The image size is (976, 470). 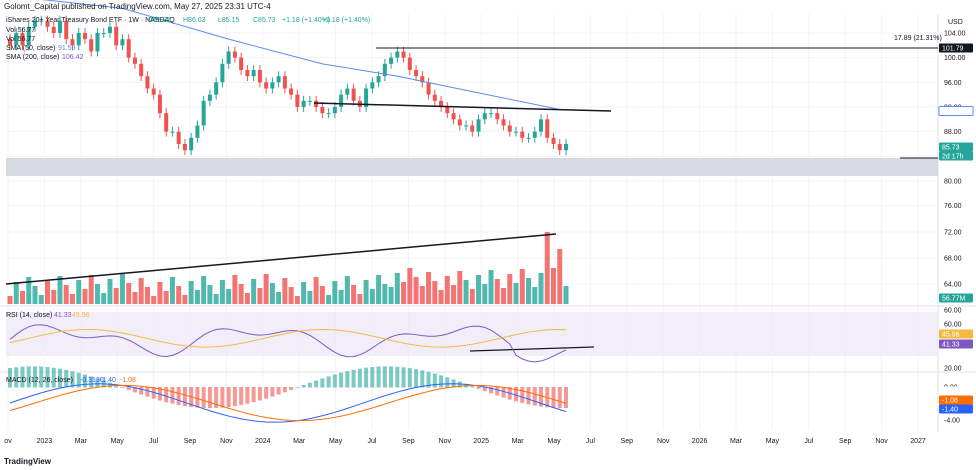 What do you see at coordinates (951, 112) in the screenshot?
I see `badge-sma: 91.59` at bounding box center [951, 112].